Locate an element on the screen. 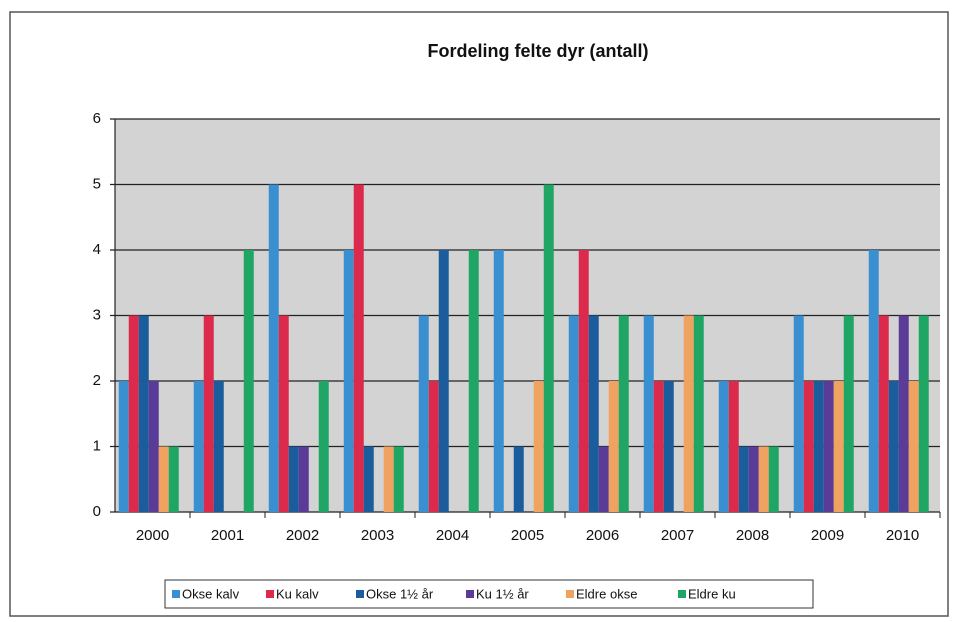  legend-text: Okse 1½ år is located at coordinates (400, 593).